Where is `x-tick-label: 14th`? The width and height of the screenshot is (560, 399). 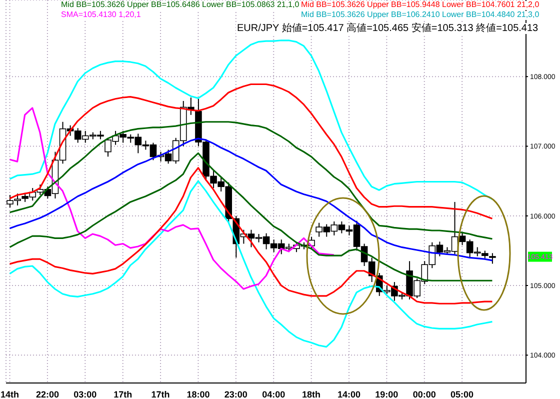 x-tick-label: 14th is located at coordinates (10, 394).